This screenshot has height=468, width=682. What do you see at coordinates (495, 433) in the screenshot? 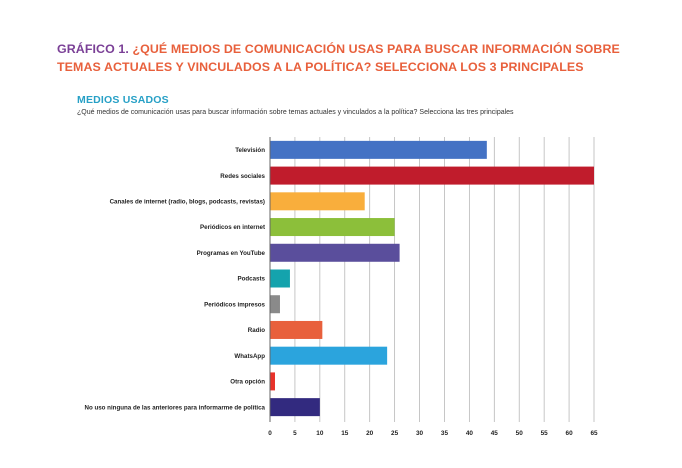
I see `x-tick-label: 45` at bounding box center [495, 433].